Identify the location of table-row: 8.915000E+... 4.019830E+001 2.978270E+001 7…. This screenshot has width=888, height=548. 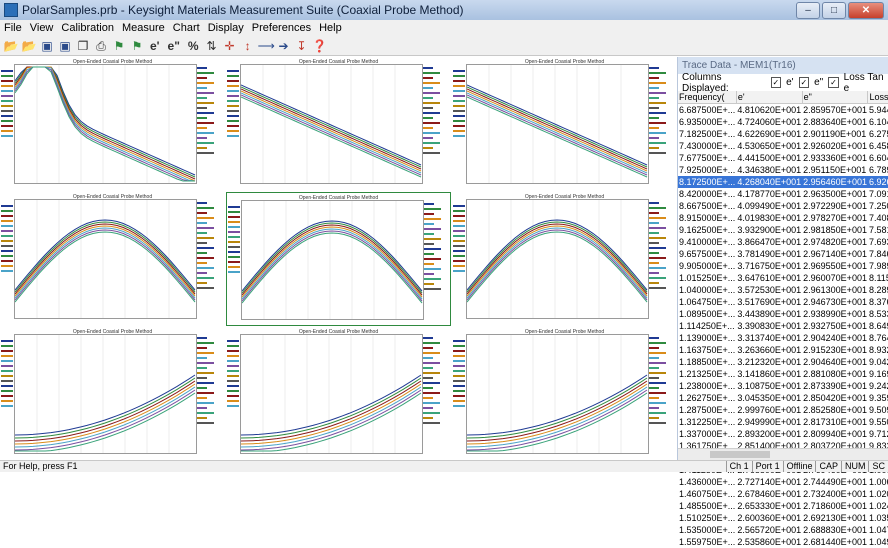
(783, 218).